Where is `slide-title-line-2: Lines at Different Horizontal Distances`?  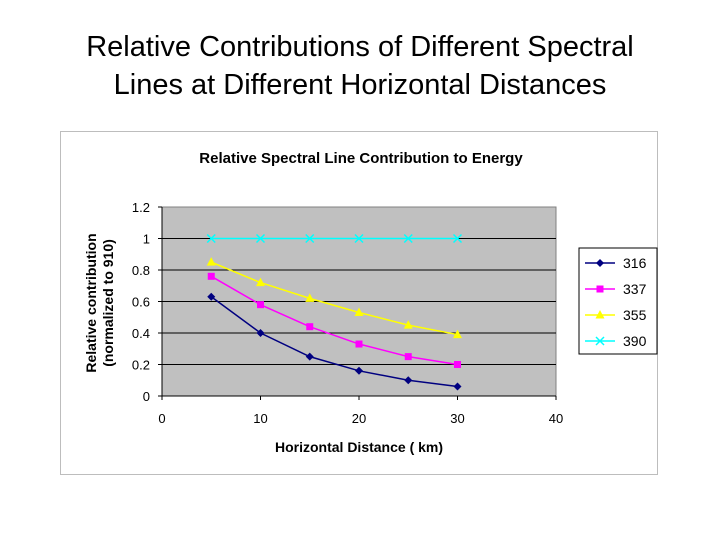
slide-title-line-2: Lines at Different Horizontal Distances is located at coordinates (360, 85).